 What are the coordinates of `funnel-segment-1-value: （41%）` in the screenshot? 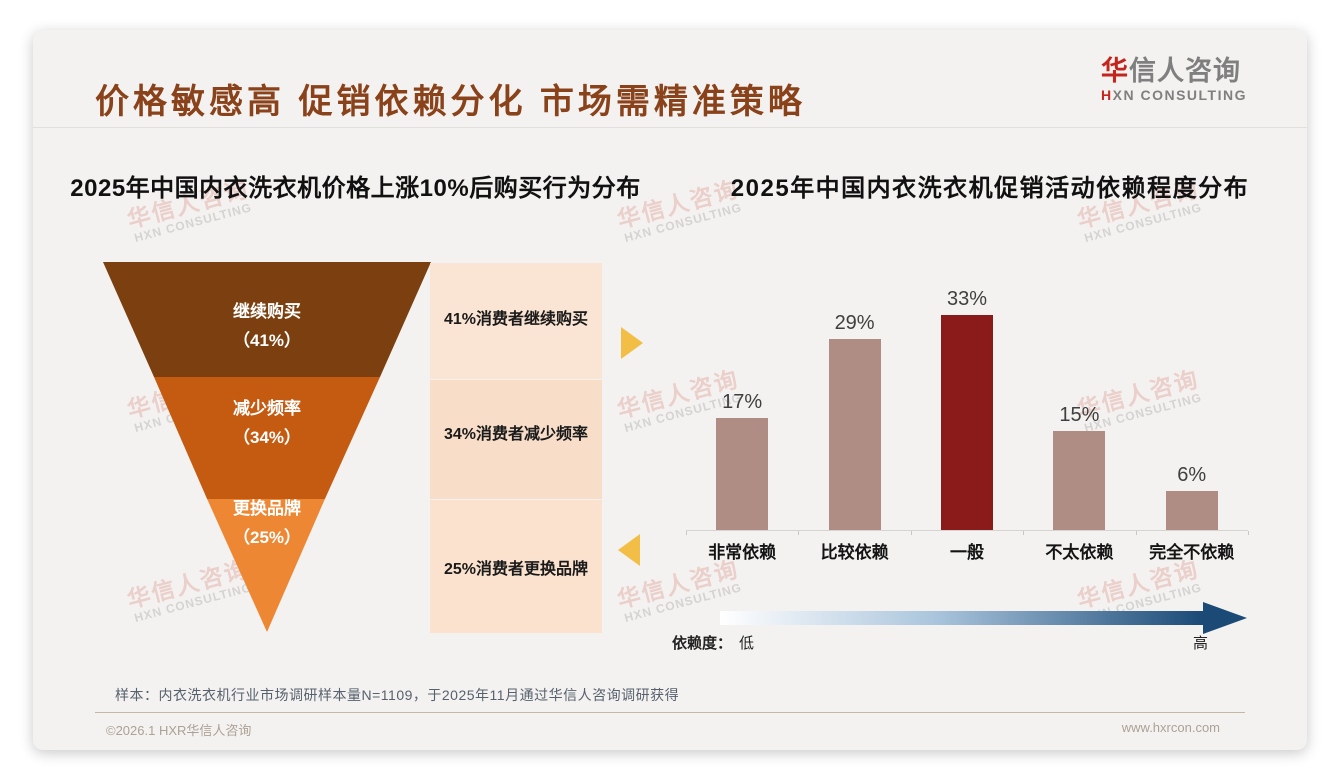 It's located at (267, 340).